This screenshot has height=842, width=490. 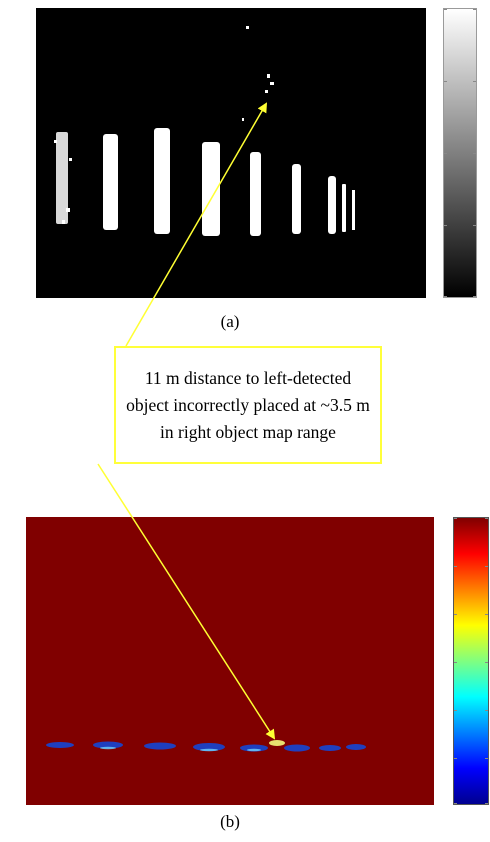 I want to click on misplaced-object-blob, so click(x=277, y=743).